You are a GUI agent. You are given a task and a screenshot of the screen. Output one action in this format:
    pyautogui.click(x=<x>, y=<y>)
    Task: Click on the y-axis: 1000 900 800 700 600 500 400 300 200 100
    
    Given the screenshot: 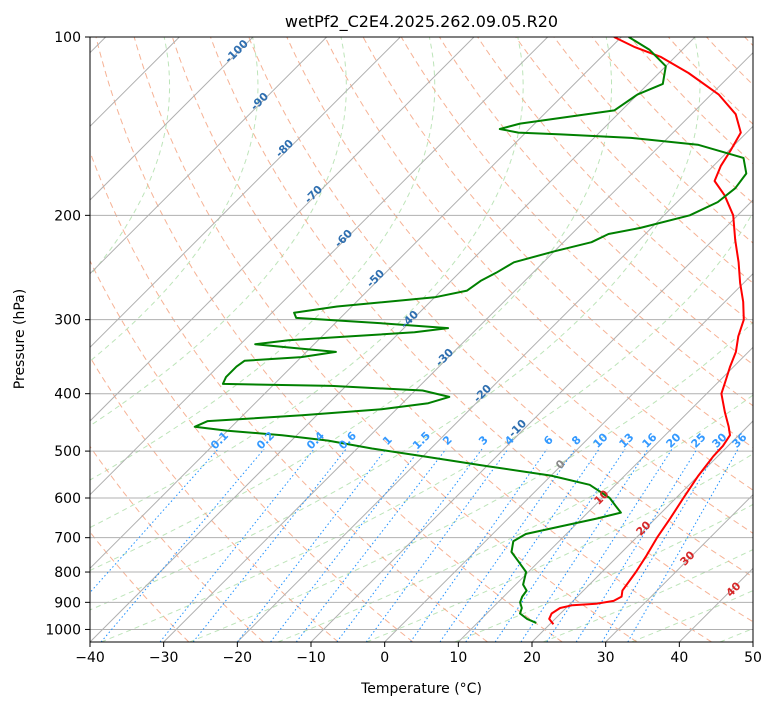 What is the action you would take?
    pyautogui.click(x=67, y=334)
    